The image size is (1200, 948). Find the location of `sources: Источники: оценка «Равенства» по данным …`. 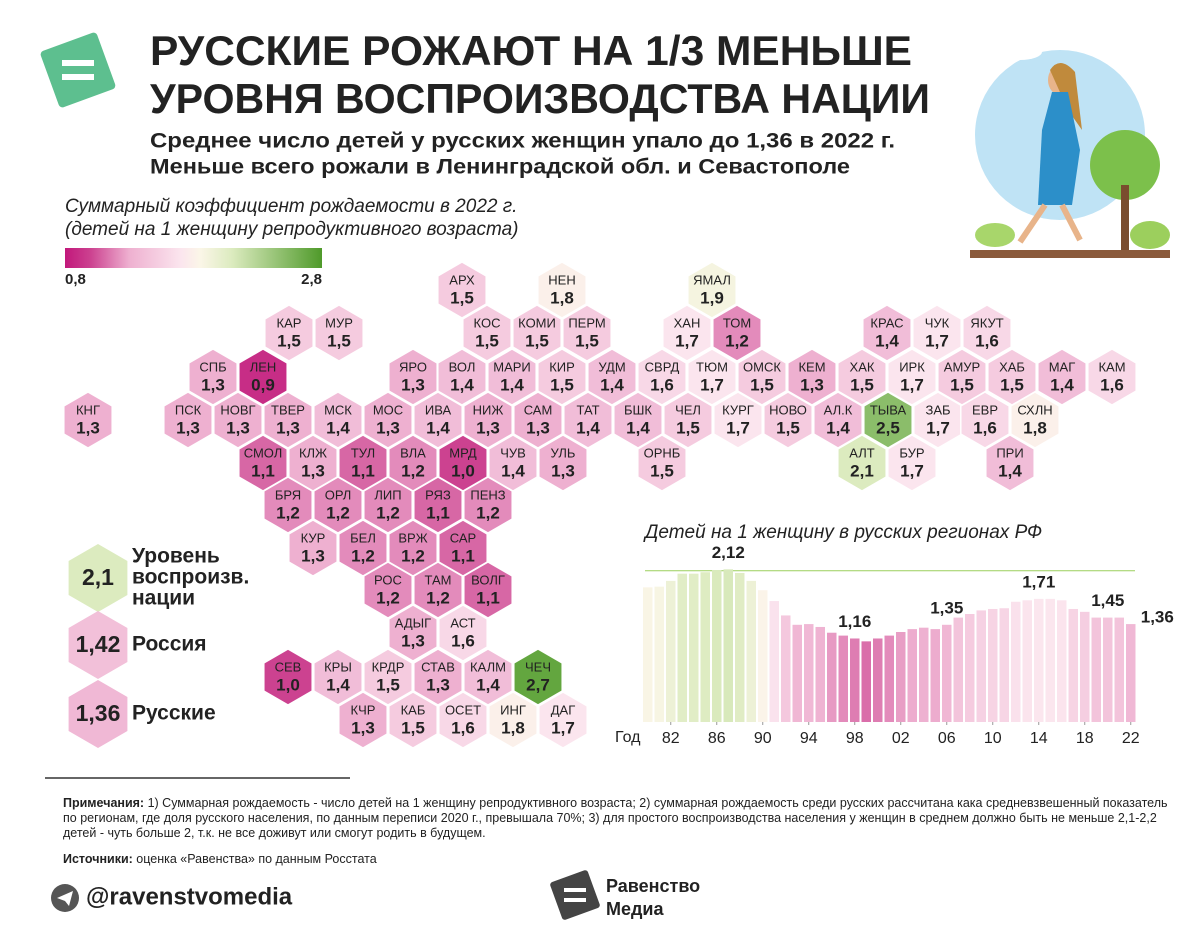

sources: Источники: оценка «Равенства» по данным … is located at coordinates (618, 859).